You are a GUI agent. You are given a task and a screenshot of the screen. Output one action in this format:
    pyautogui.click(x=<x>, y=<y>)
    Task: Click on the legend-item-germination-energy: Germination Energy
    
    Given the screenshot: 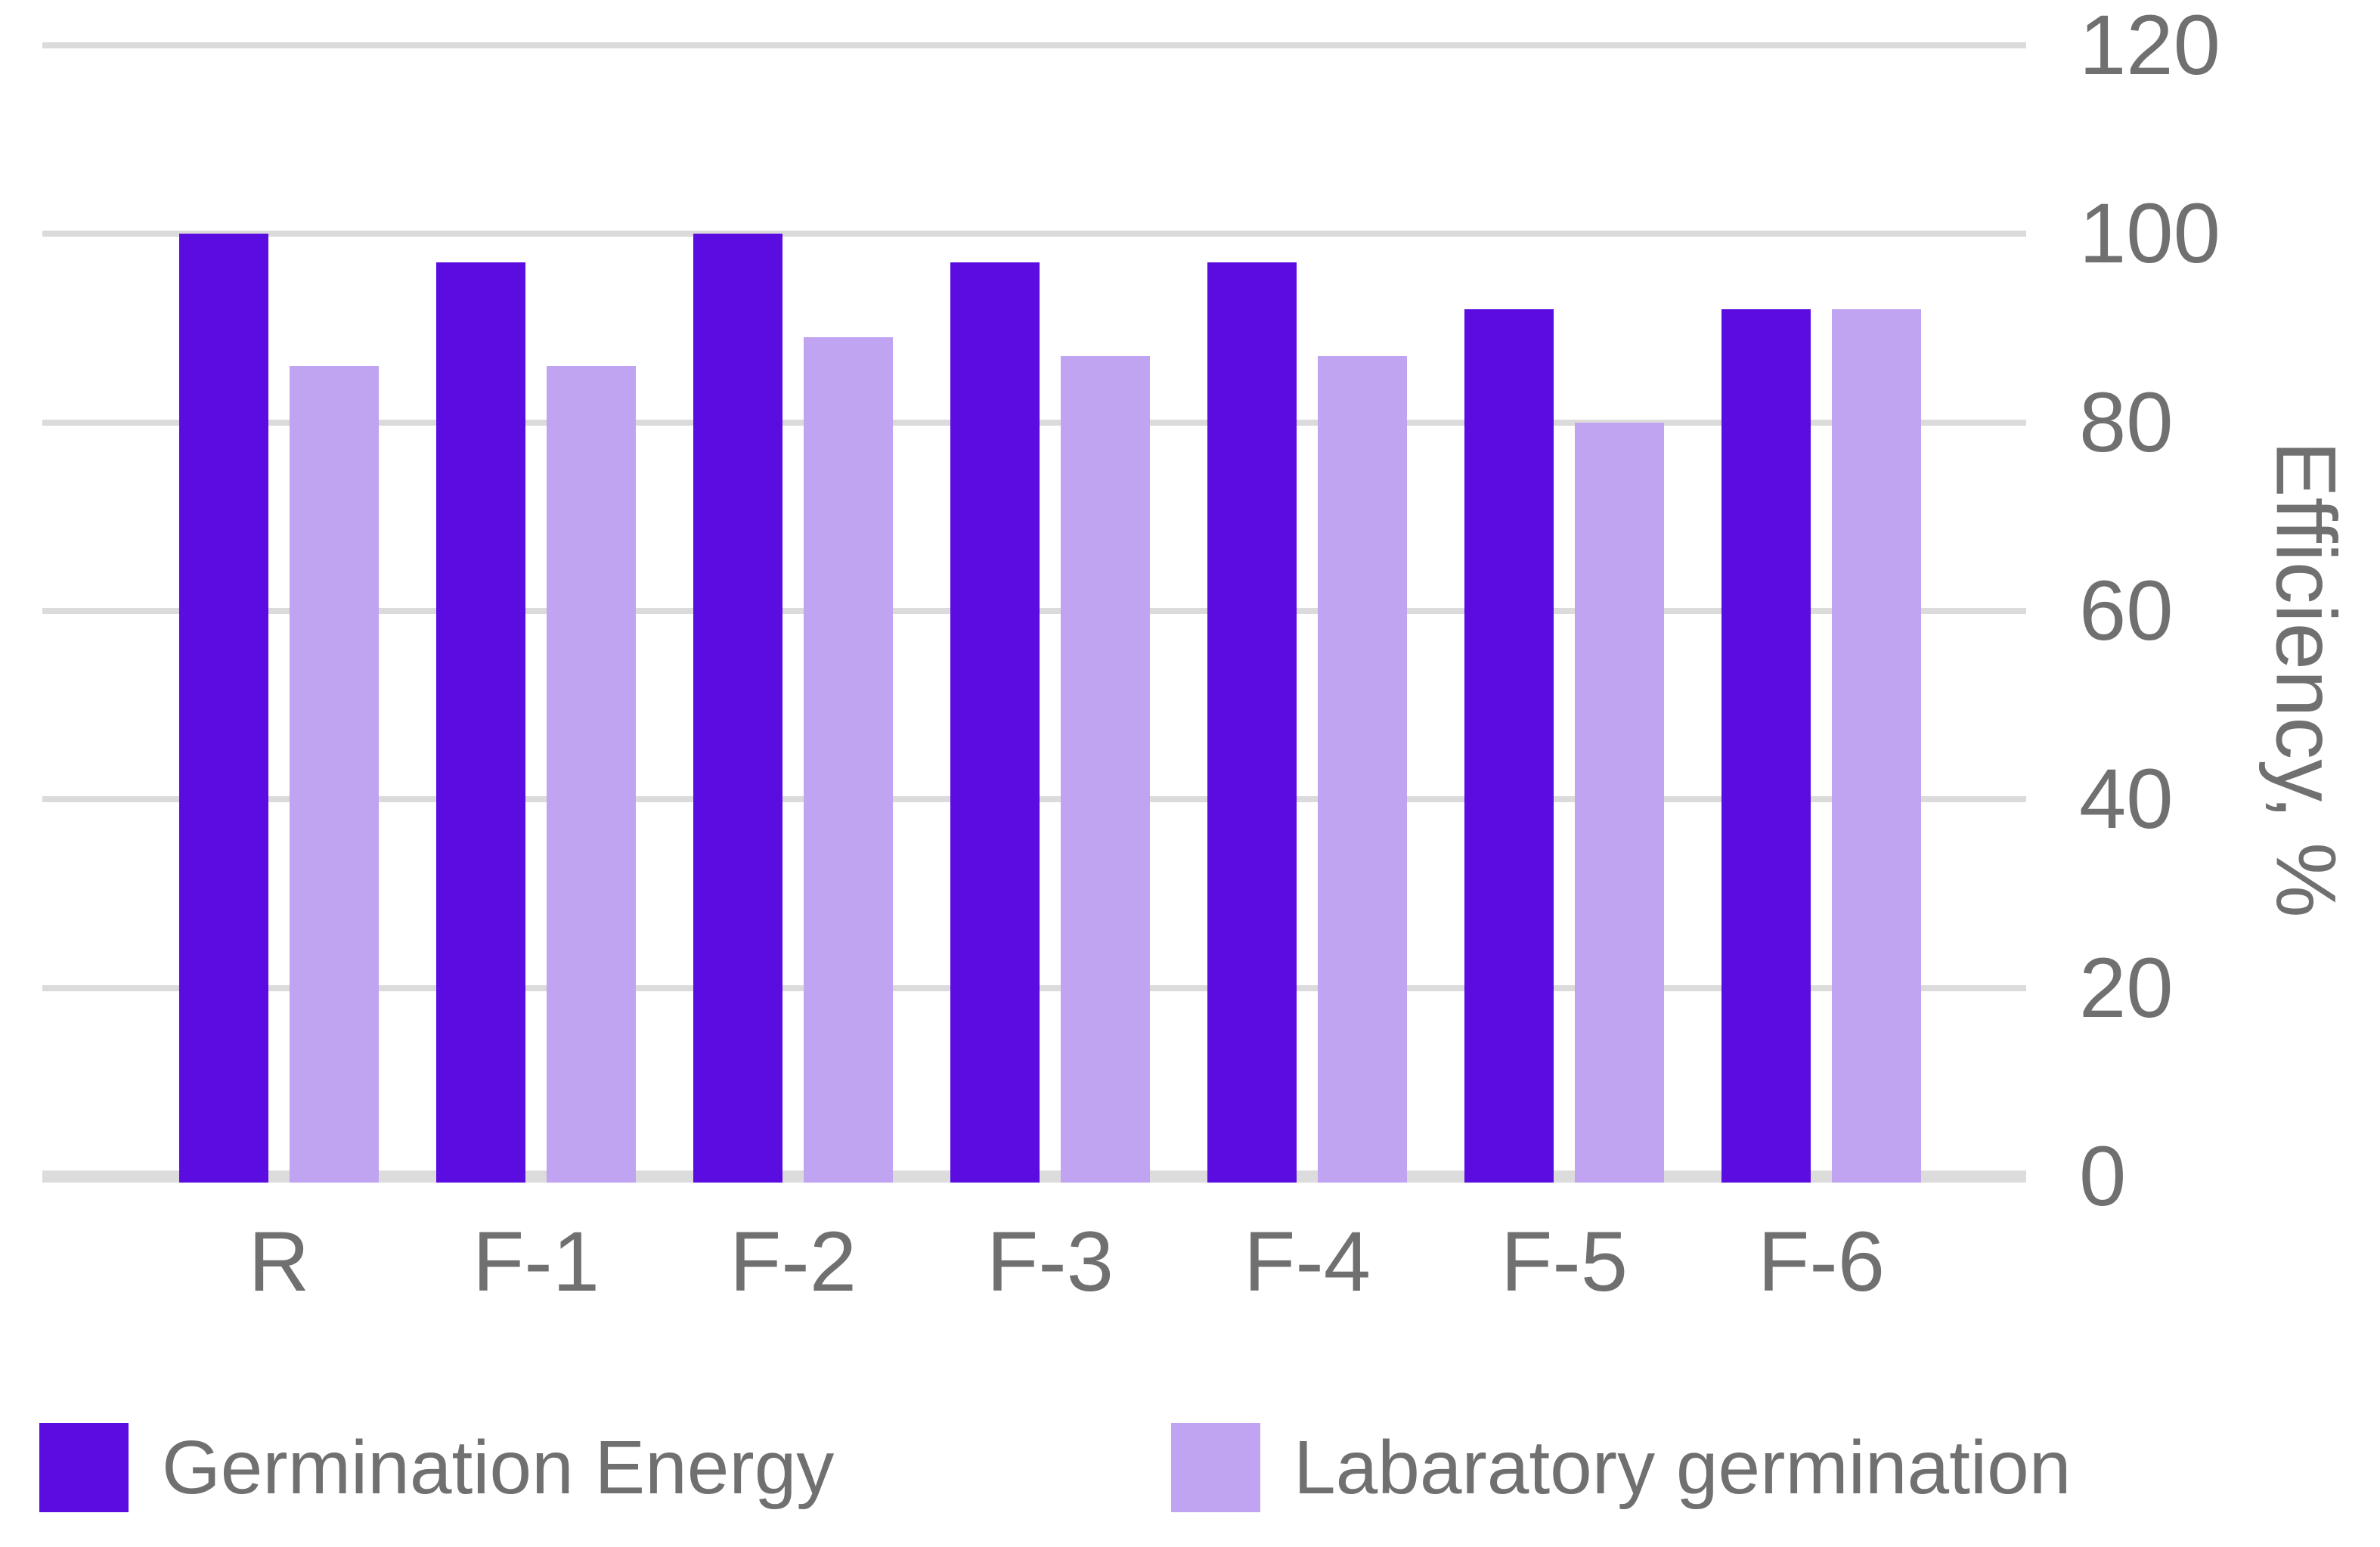 What is the action you would take?
    pyautogui.click(x=436, y=1467)
    